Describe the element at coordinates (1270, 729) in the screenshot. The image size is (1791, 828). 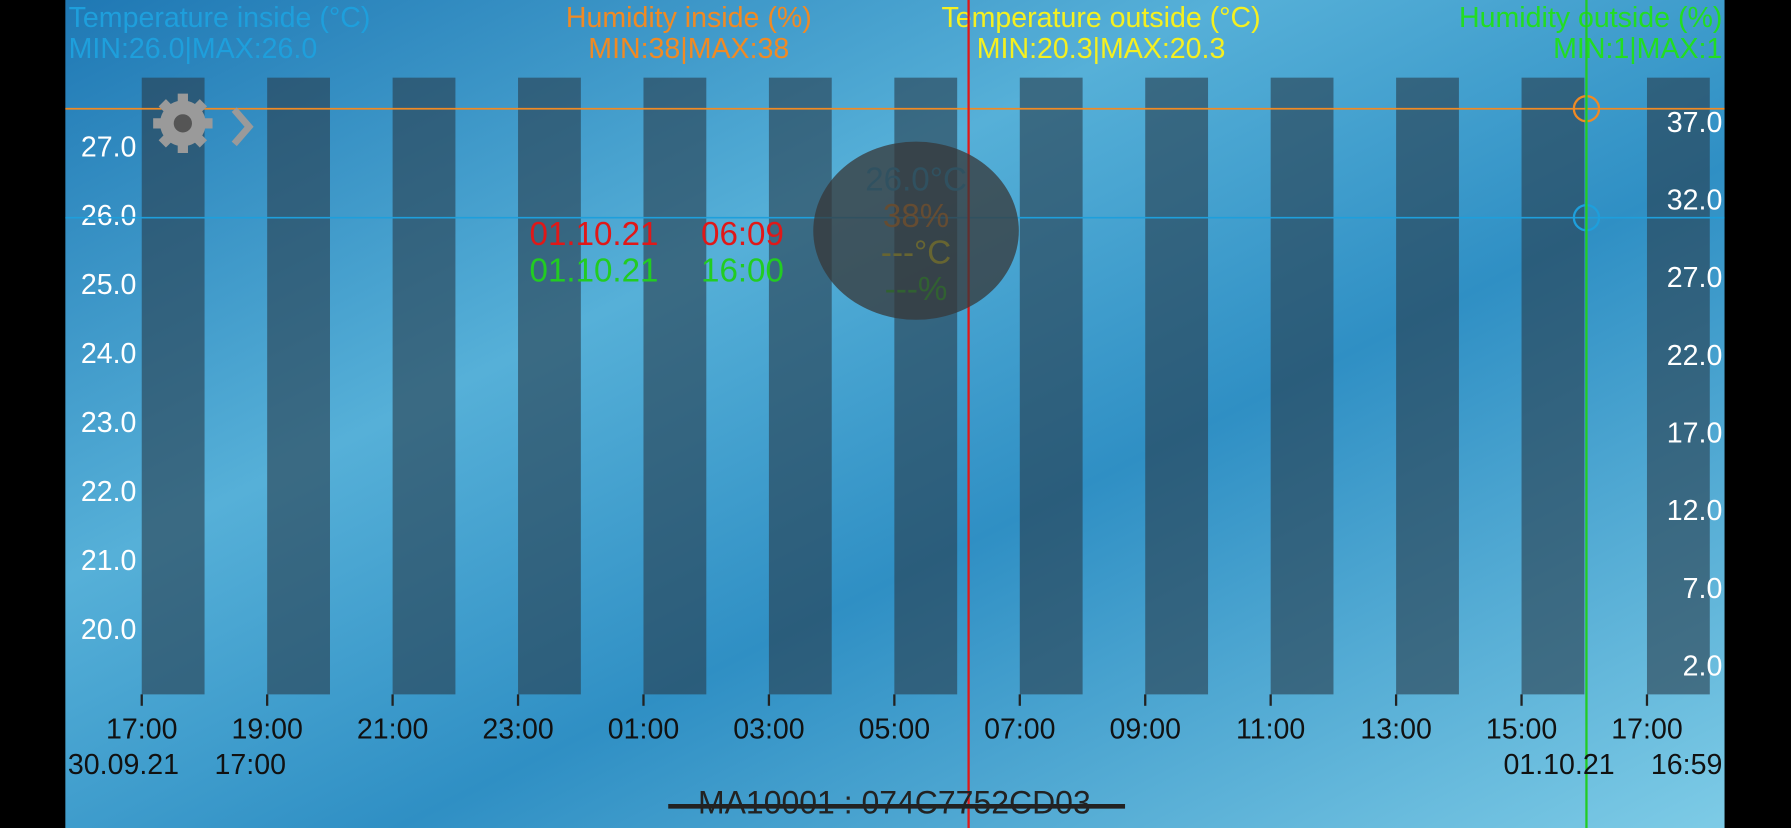
I see `x-tick-label: 11:00` at that location.